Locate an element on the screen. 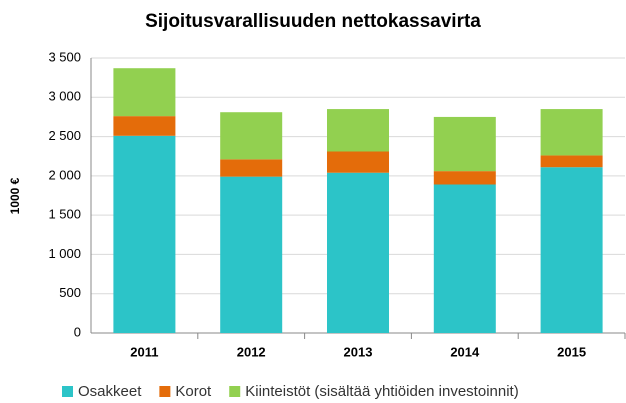 This screenshot has height=403, width=626. y-tick-label: 3 000 is located at coordinates (64, 96).